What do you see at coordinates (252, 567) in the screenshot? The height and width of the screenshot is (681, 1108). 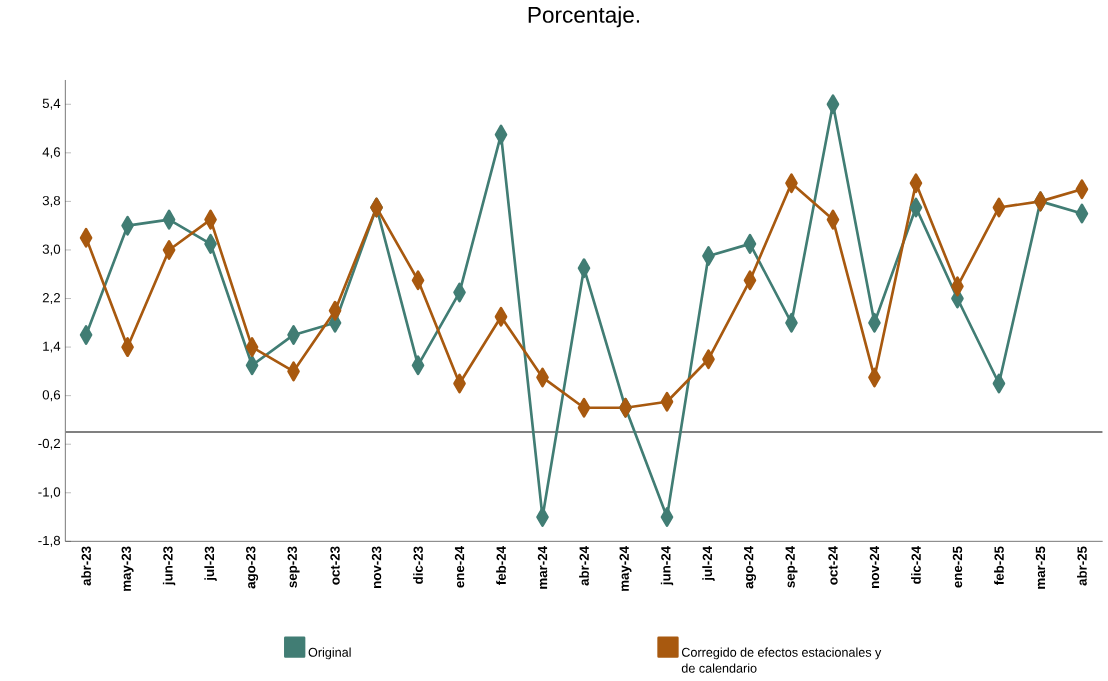 I see `x-tick-label: ago-23` at bounding box center [252, 567].